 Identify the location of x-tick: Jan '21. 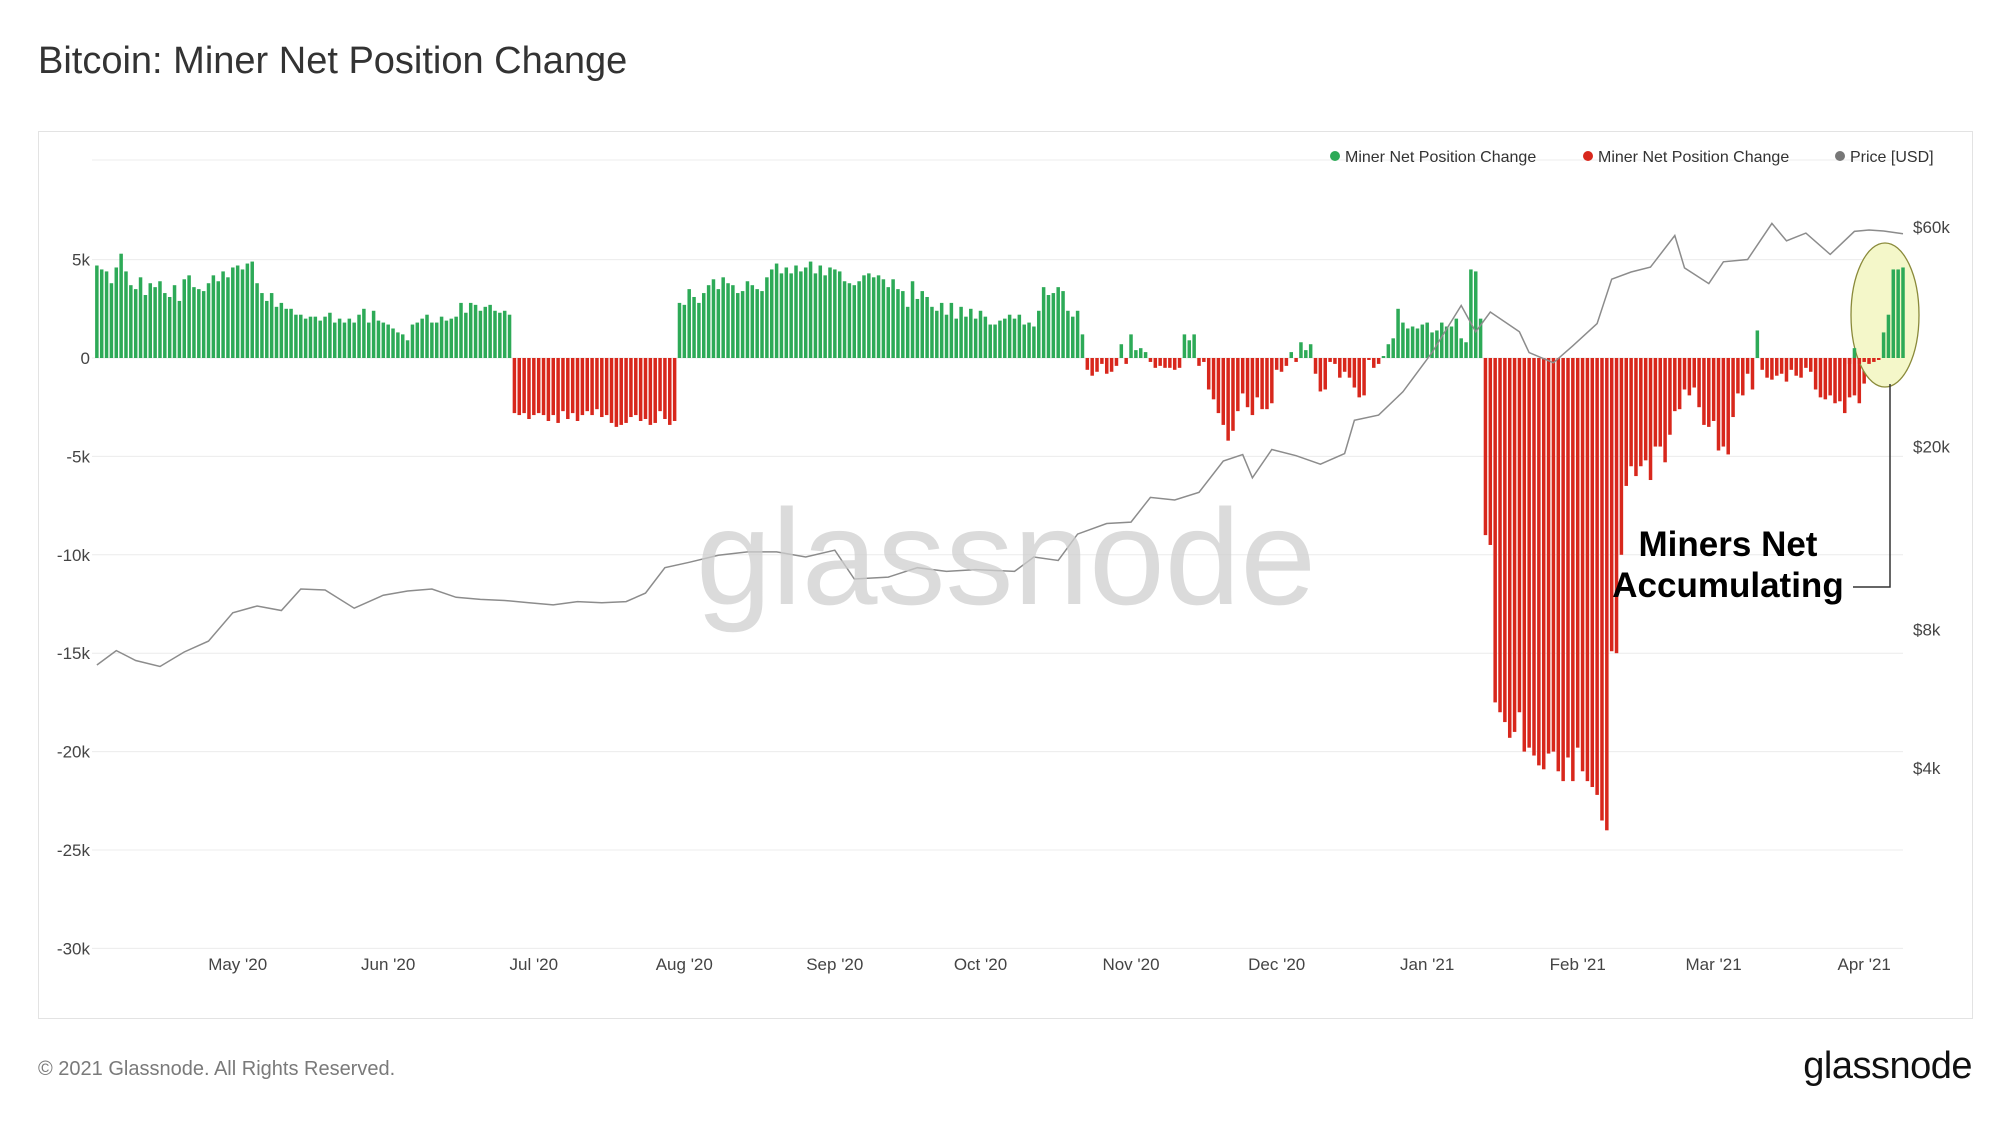
(1427, 964).